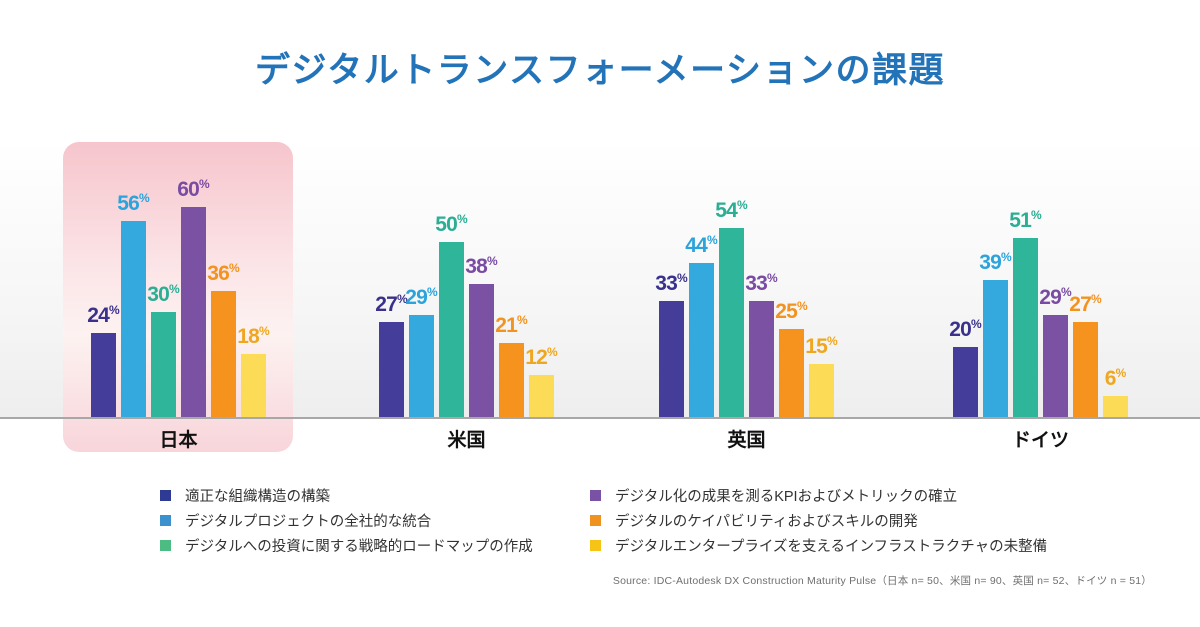 The width and height of the screenshot is (1200, 627). Describe the element at coordinates (178, 440) in the screenshot. I see `category-label-japan: 日本` at that location.